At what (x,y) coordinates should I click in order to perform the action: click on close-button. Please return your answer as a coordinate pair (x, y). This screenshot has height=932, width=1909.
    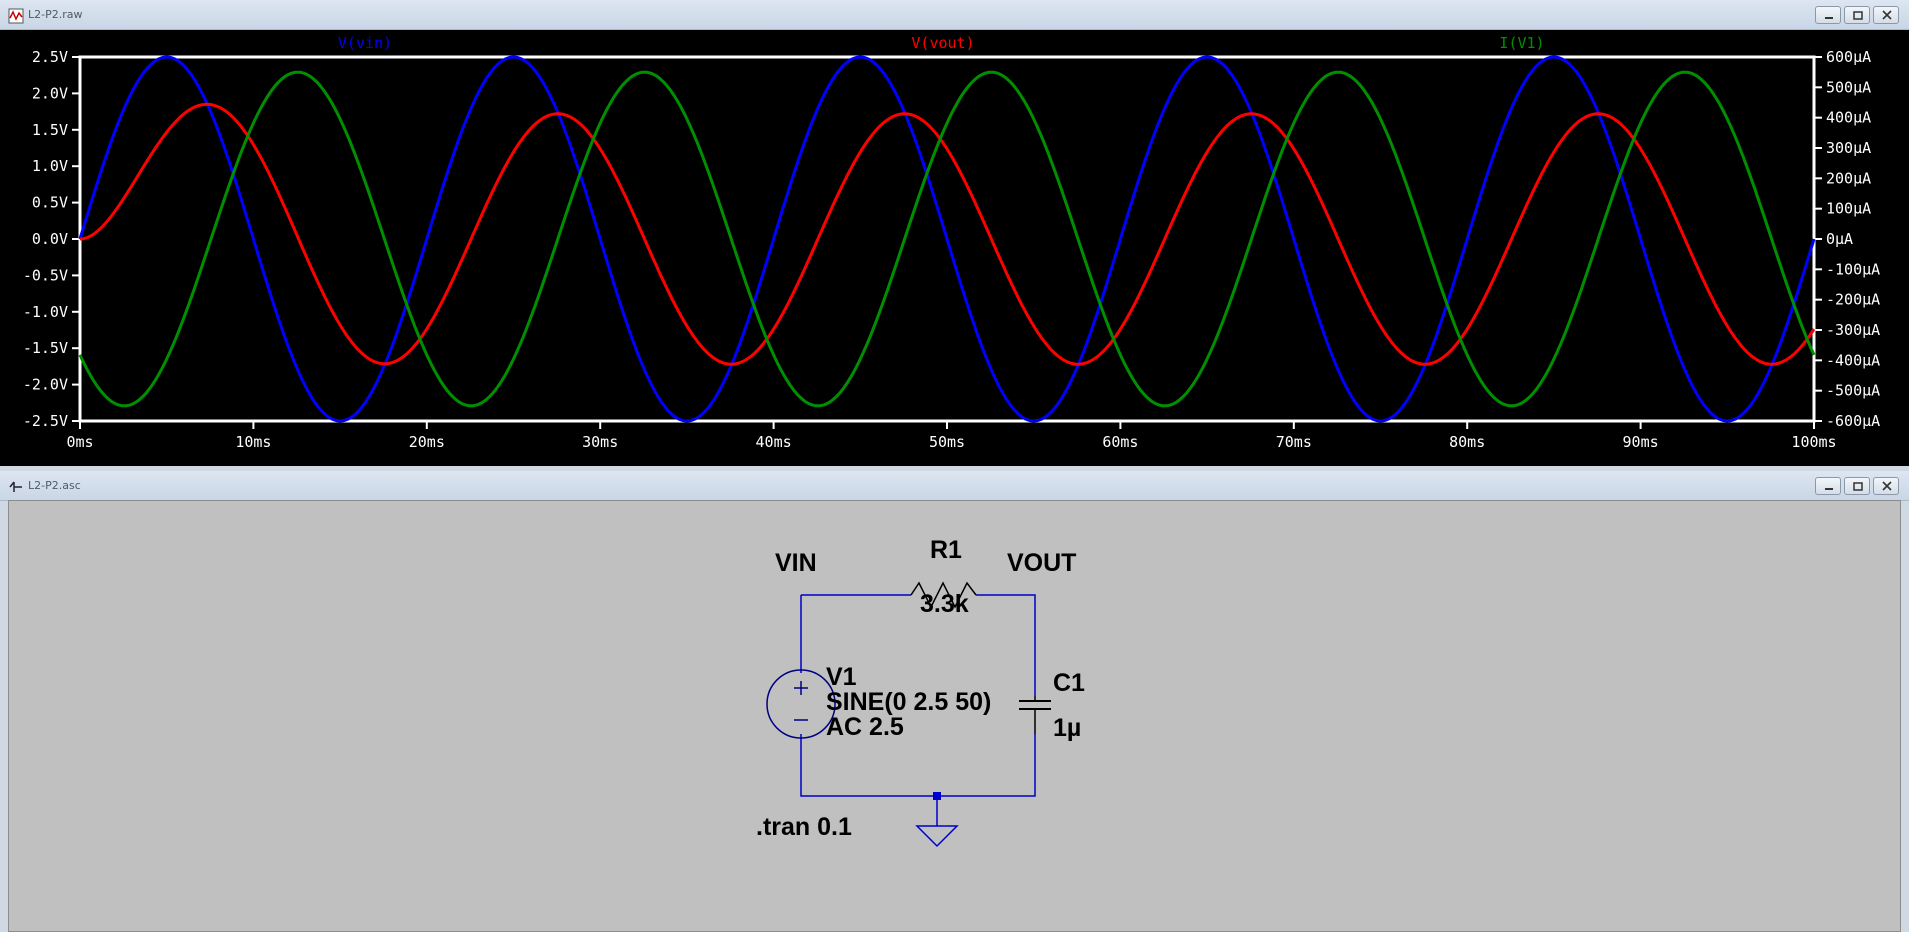
    Looking at the image, I should click on (1886, 15).